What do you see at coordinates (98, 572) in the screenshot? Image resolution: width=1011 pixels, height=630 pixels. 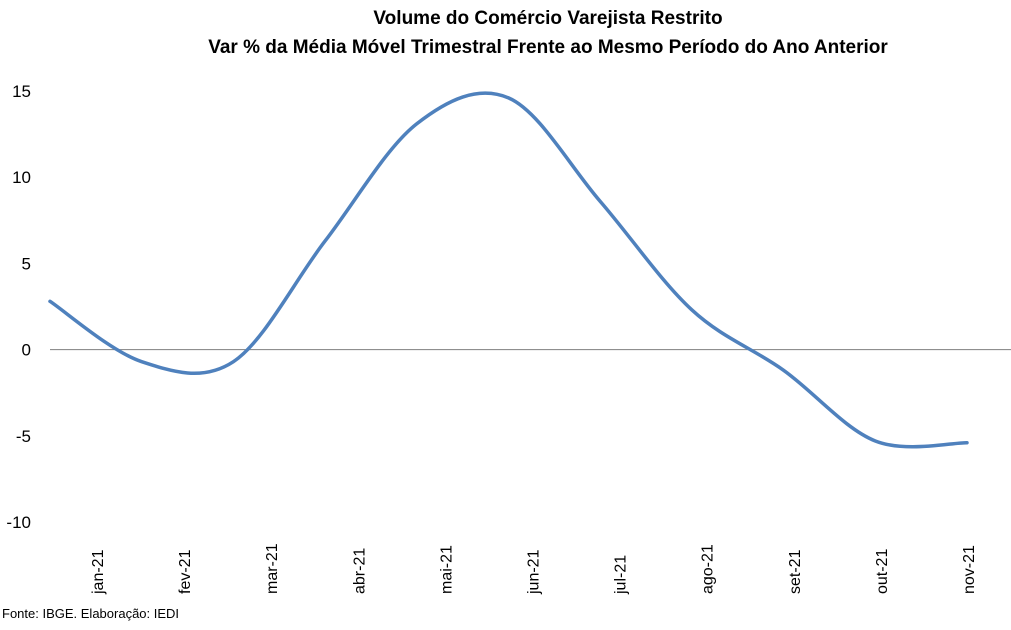 I see `x-tick-label: jan-21` at bounding box center [98, 572].